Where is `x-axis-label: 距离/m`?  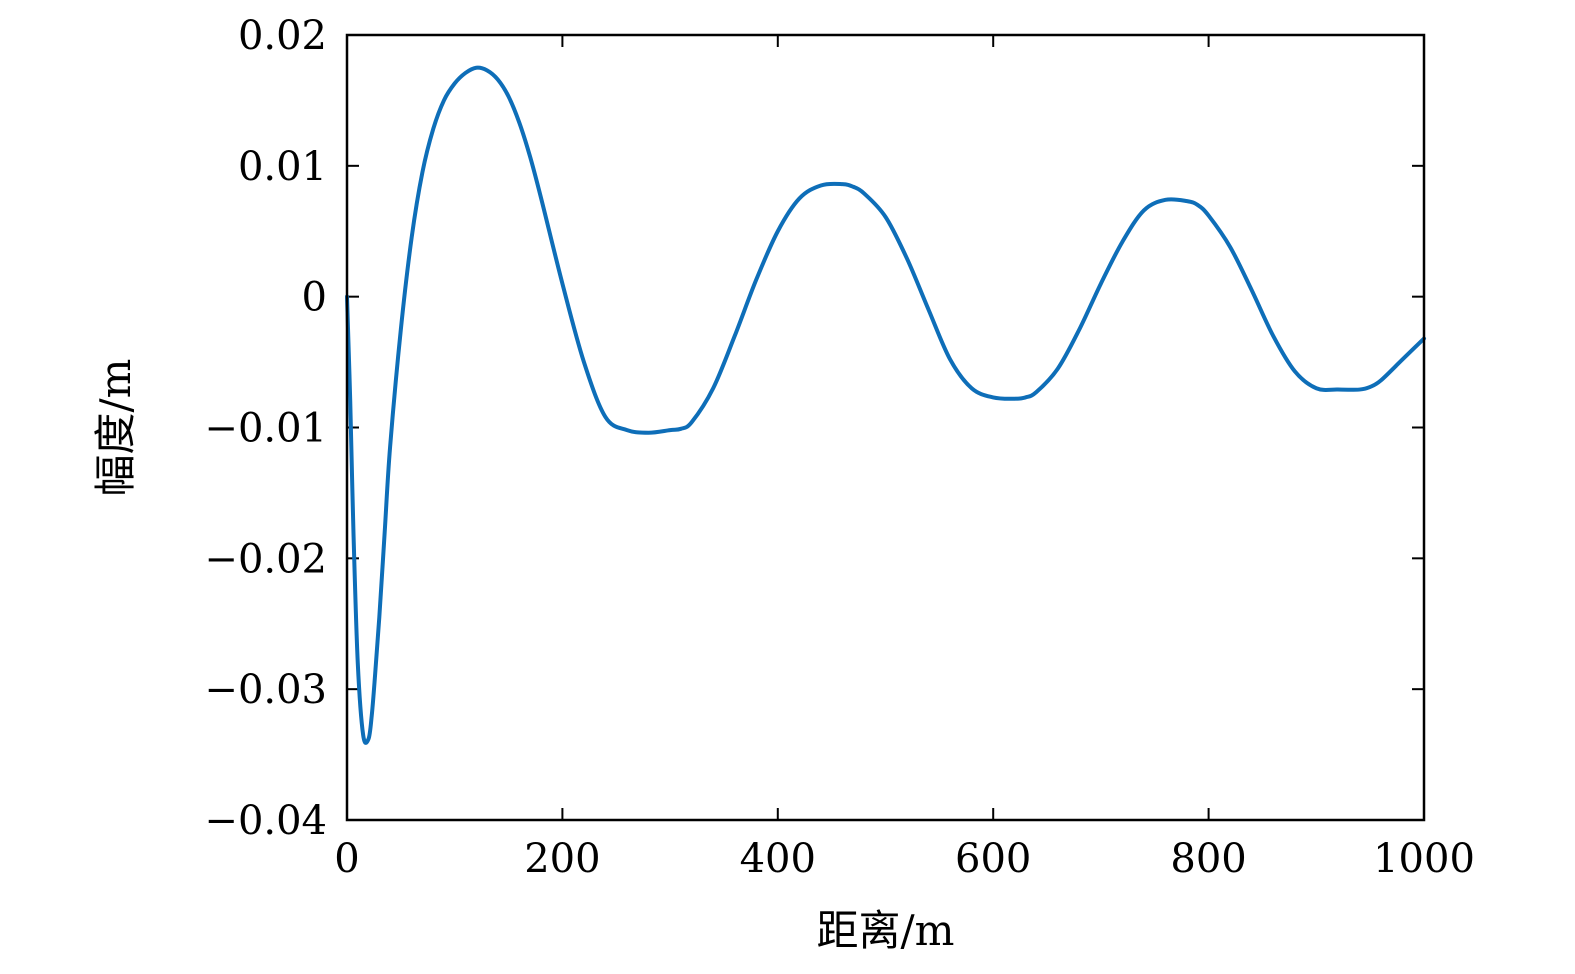 x-axis-label: 距离/m is located at coordinates (886, 930).